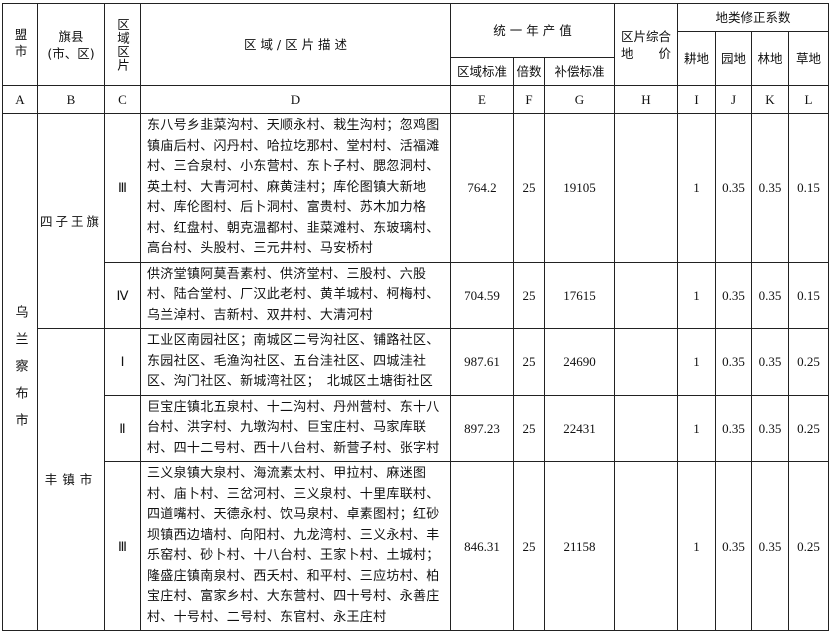 This screenshot has height=631, width=833. What do you see at coordinates (122, 99) in the screenshot?
I see `letter: C` at bounding box center [122, 99].